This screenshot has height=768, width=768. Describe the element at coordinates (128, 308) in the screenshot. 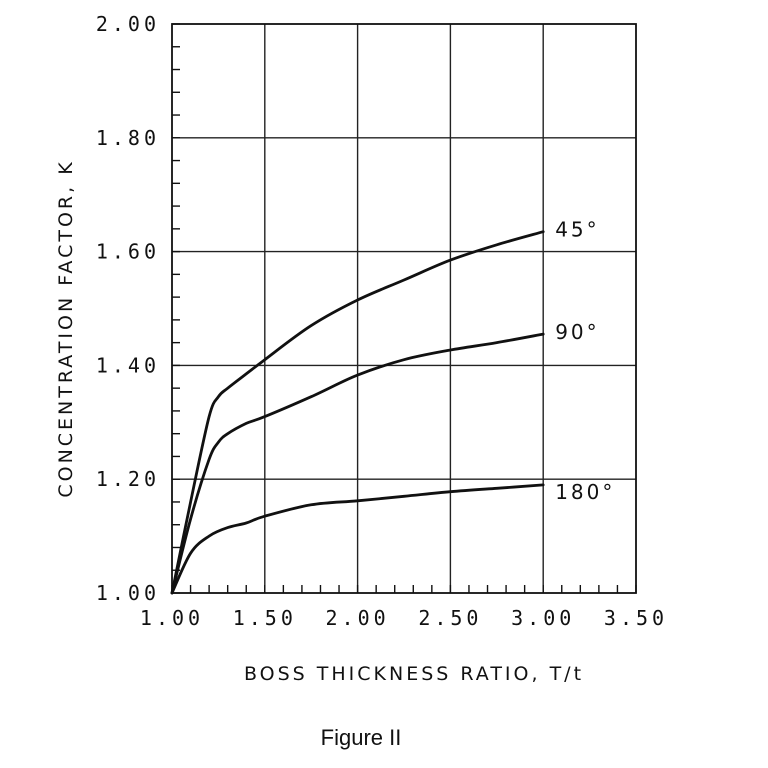

I see `y-tick-labels: 1.00 1.20 1.40 1.60 1.80 2.00` at that location.